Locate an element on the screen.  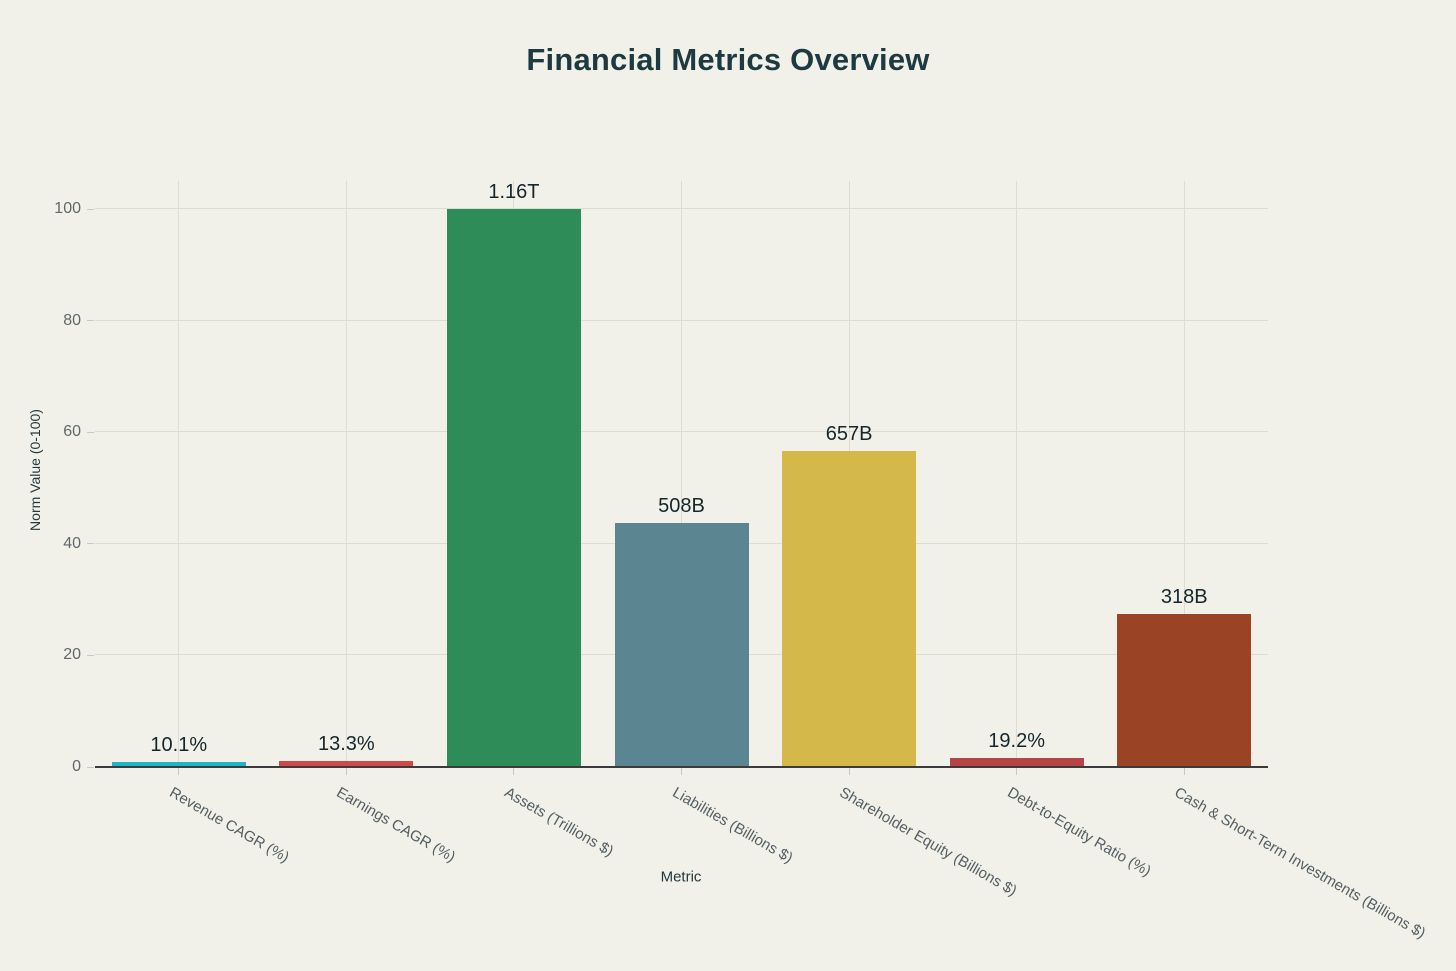
bar-value-label: 10.1% is located at coordinates (179, 744).